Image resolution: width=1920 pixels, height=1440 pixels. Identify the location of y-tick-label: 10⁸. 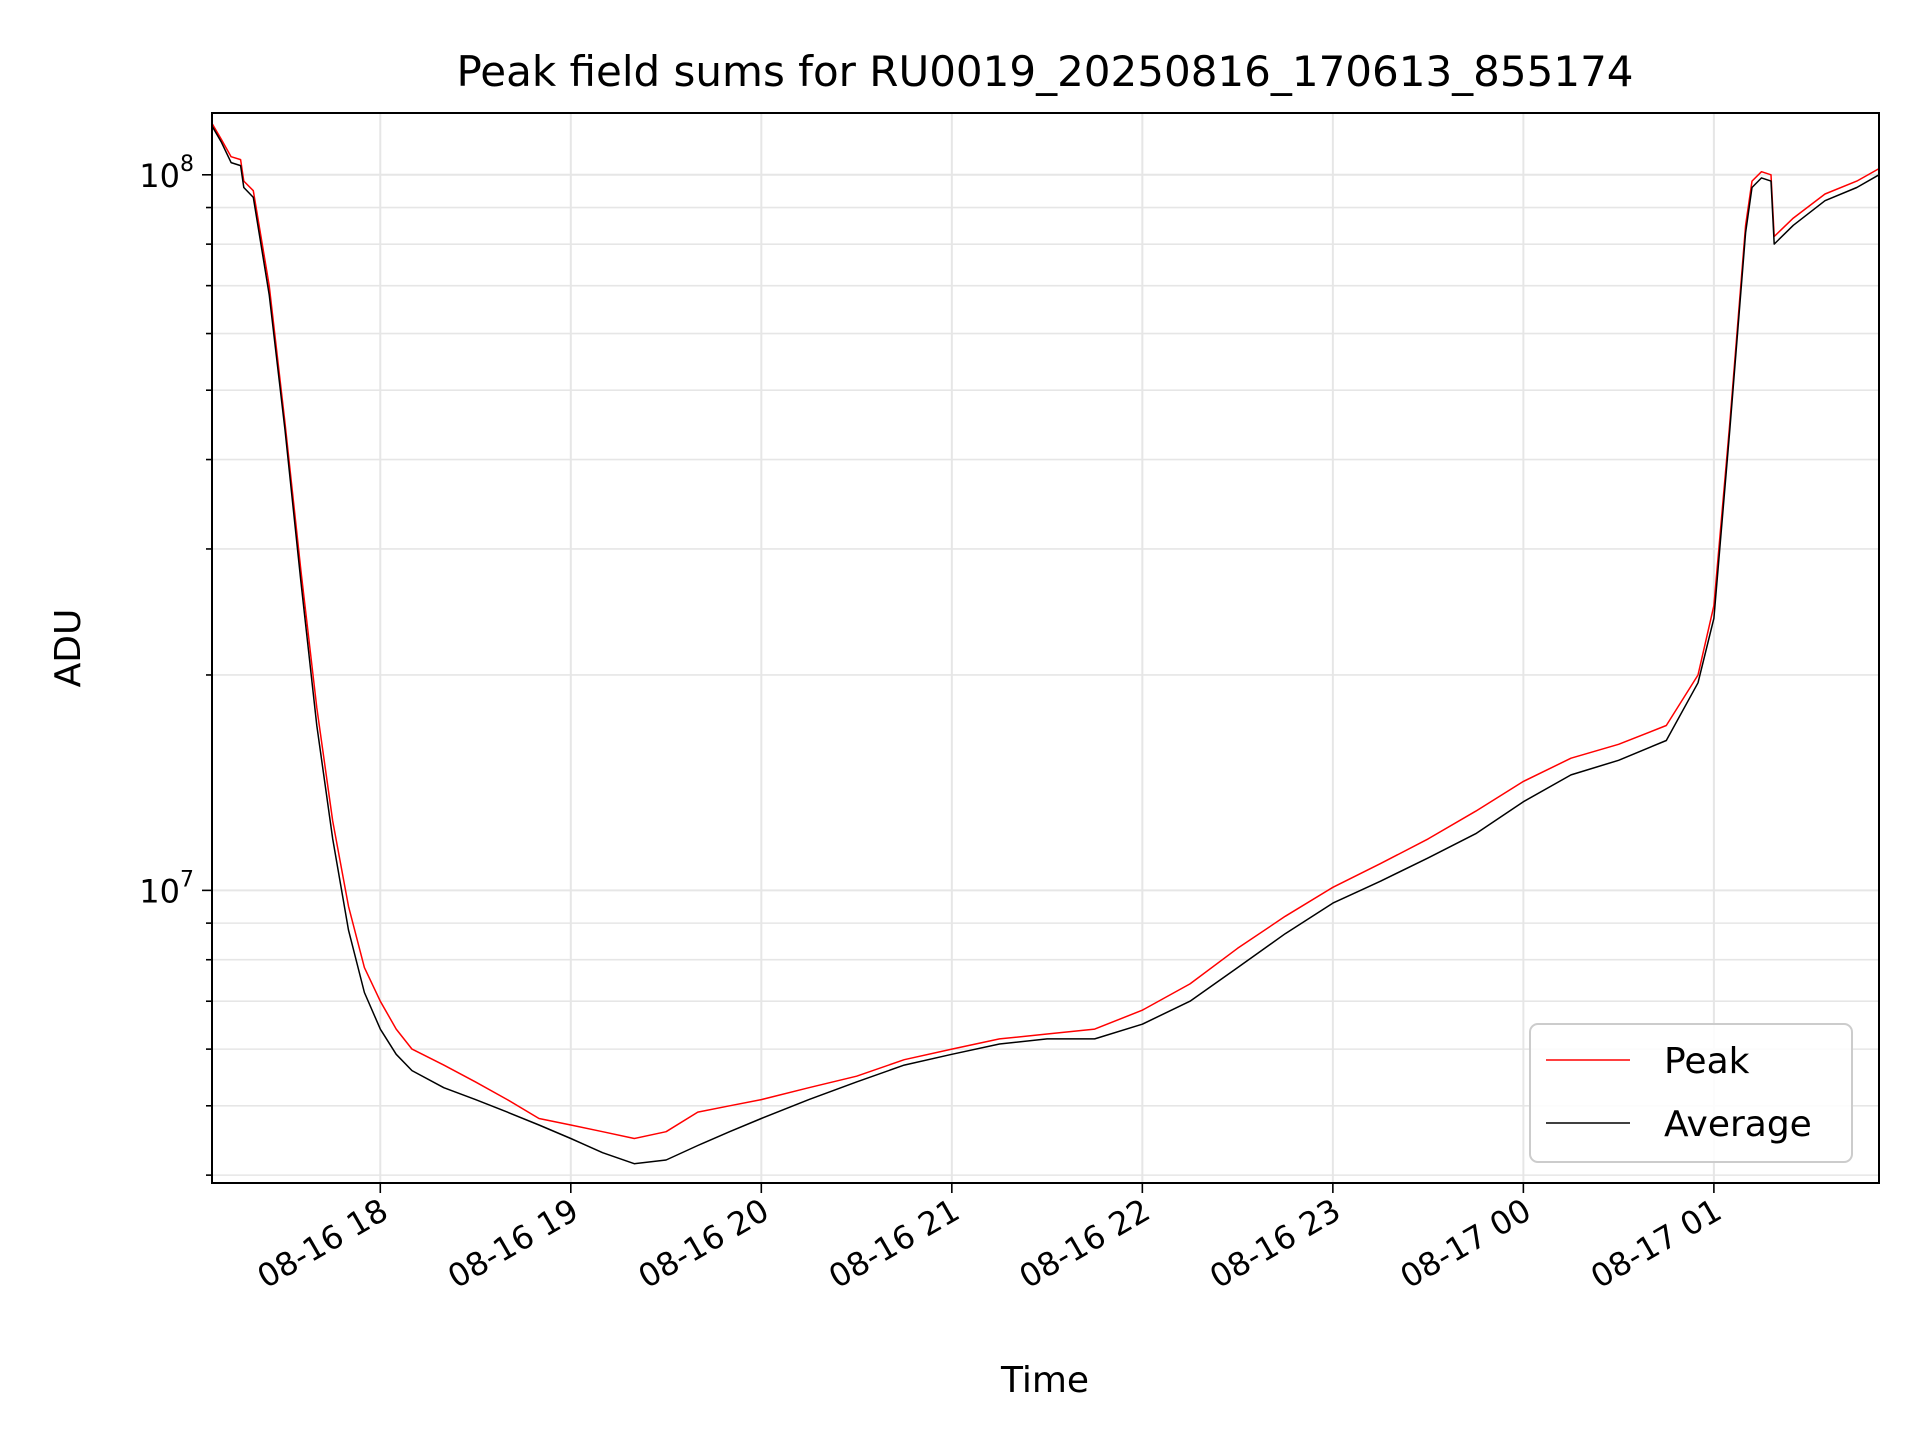
(166, 173).